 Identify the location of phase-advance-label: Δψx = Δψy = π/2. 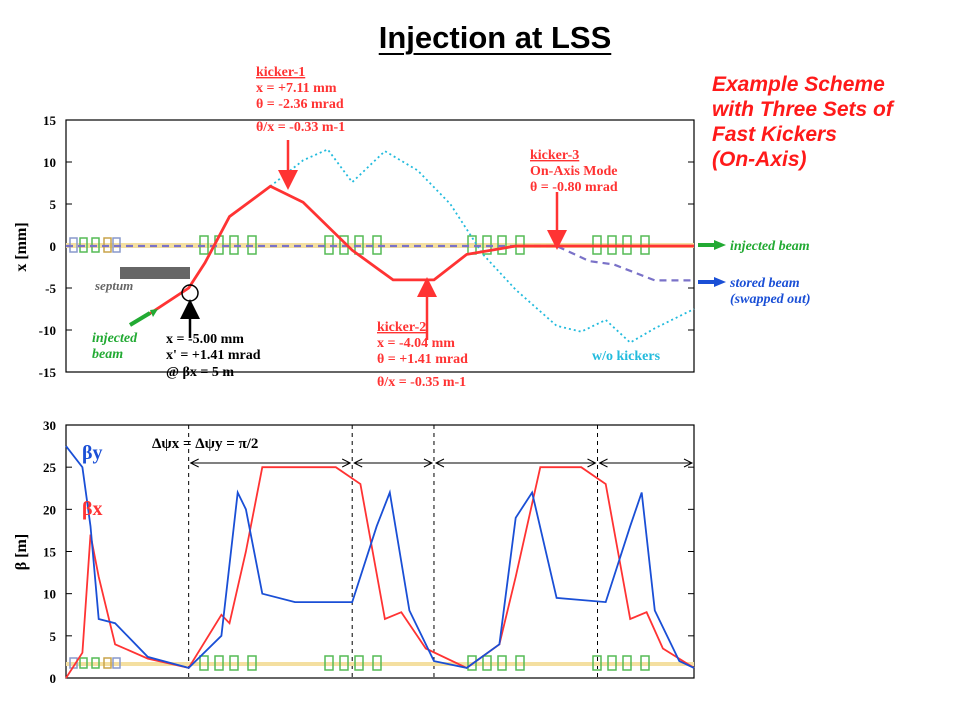
(205, 444).